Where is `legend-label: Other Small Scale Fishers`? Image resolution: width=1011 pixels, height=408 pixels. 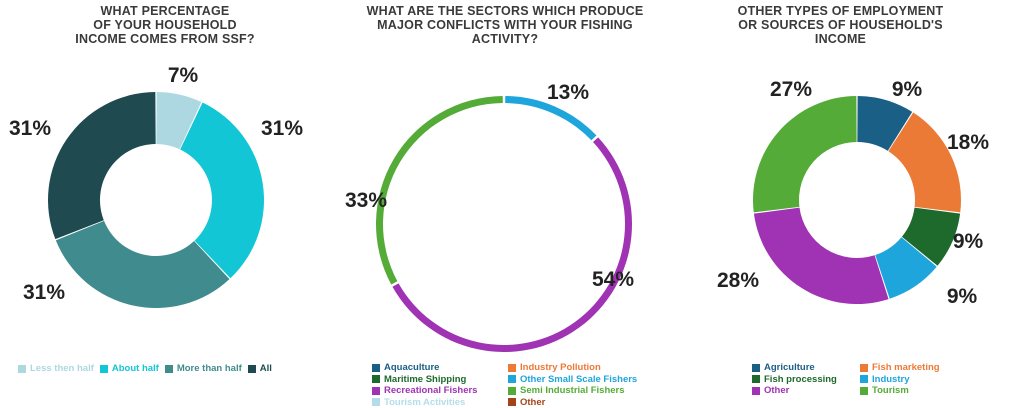 legend-label: Other Small Scale Fishers is located at coordinates (579, 379).